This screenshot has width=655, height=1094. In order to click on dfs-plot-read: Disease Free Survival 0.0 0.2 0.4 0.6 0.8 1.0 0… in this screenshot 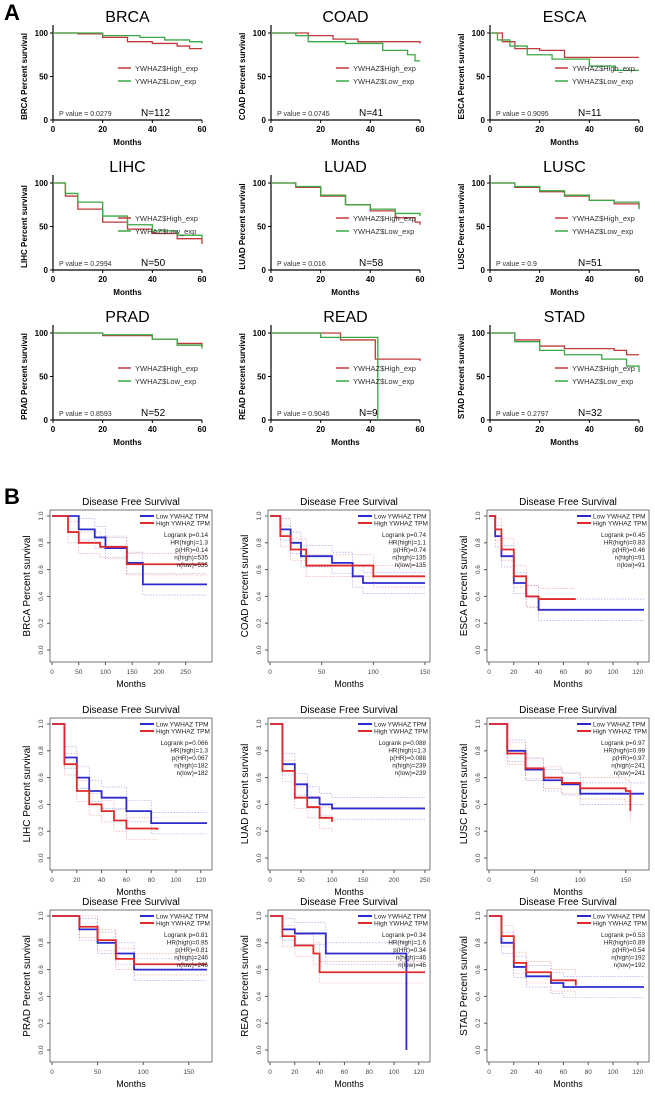, I will do `click(335, 993)`.